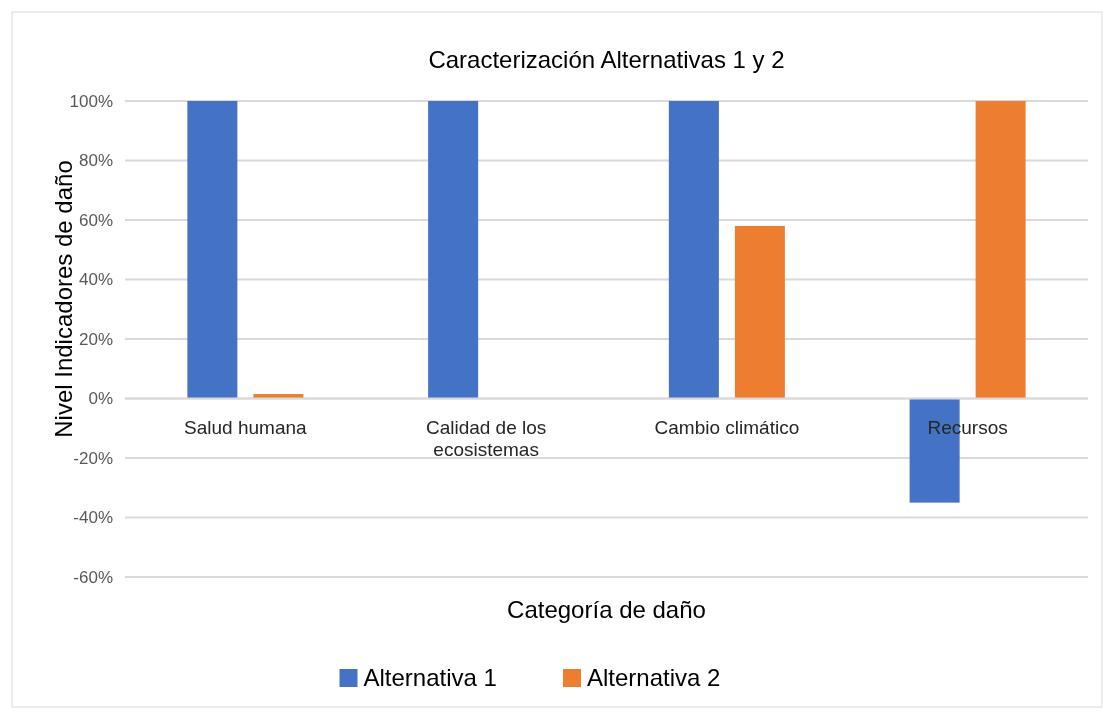 The height and width of the screenshot is (713, 1110). What do you see at coordinates (95, 339) in the screenshot?
I see `y-tick-label: 20%` at bounding box center [95, 339].